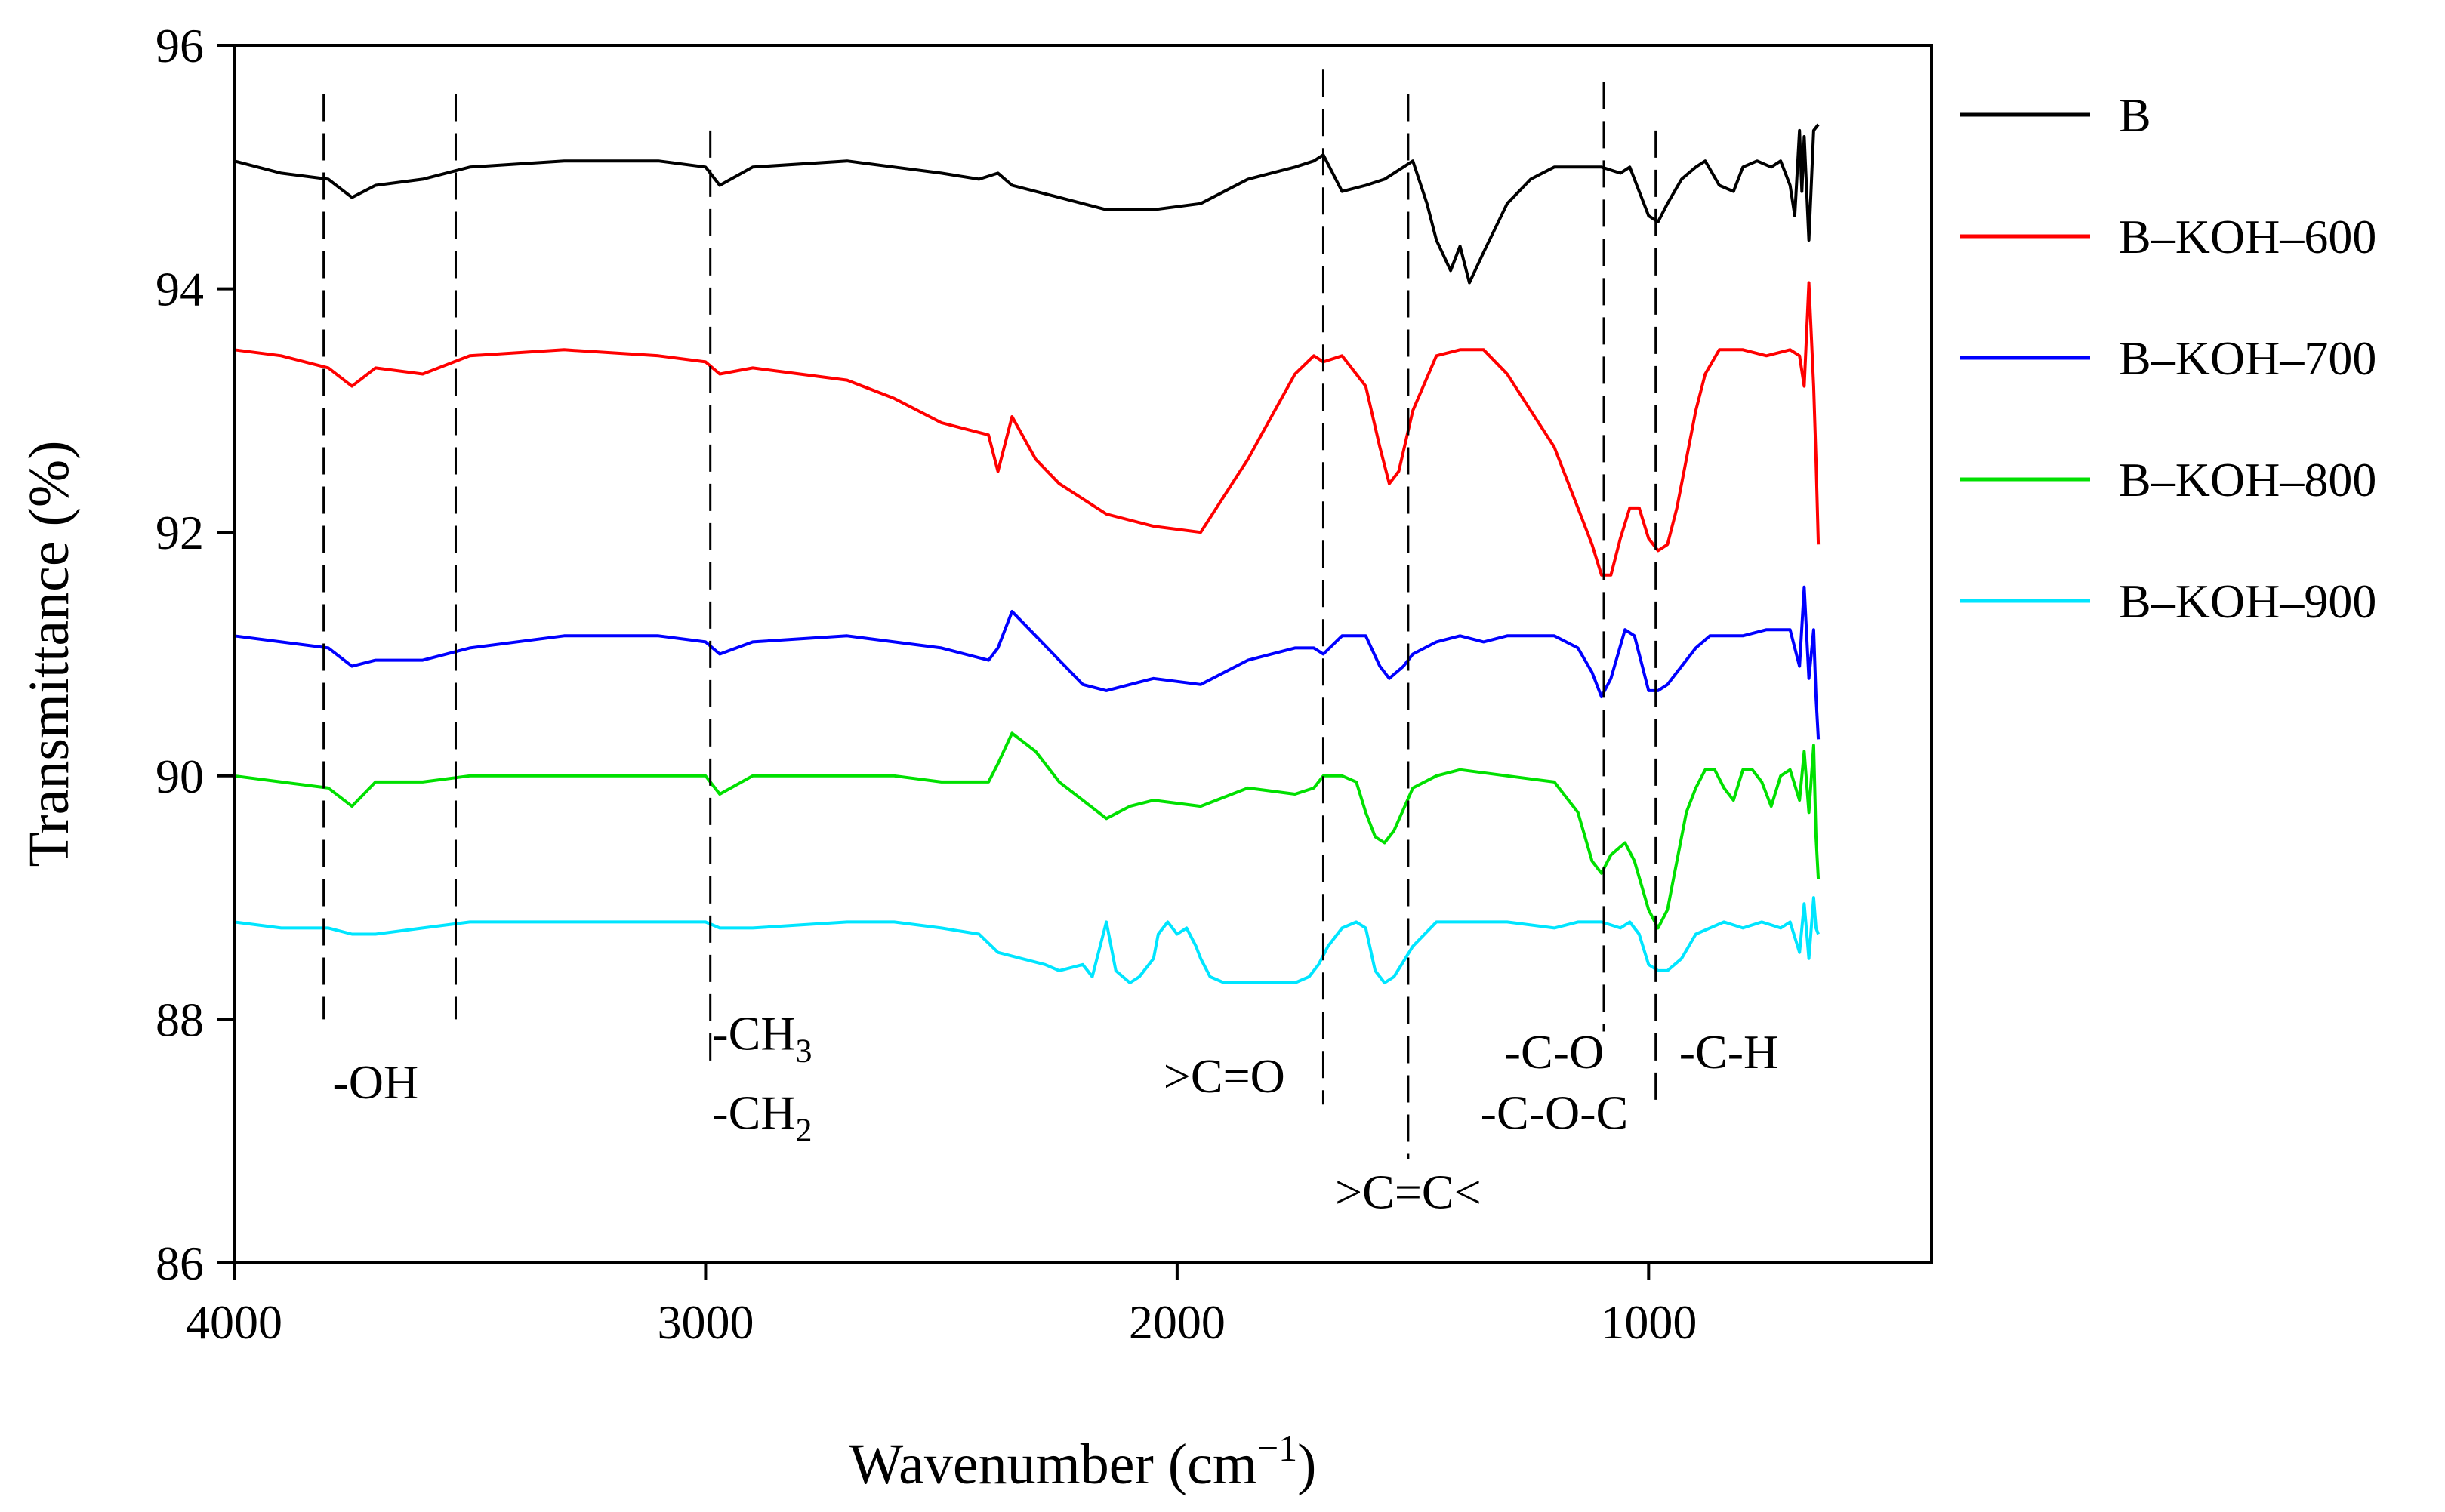 The height and width of the screenshot is (1512, 2445). What do you see at coordinates (2248, 358) in the screenshot?
I see `legend-label-2: B–KOH–700` at bounding box center [2248, 358].